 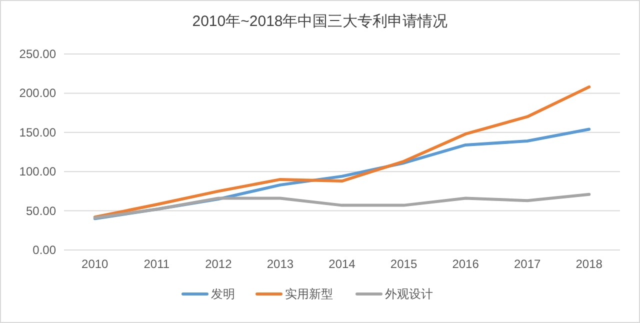 I want to click on x-tick-label: 2010, so click(x=95, y=264).